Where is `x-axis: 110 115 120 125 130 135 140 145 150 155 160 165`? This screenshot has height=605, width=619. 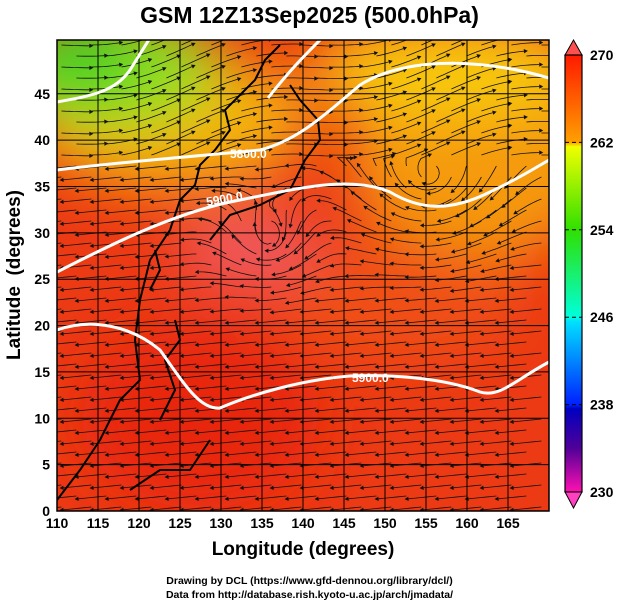
x-axis: 110 115 120 125 130 135 140 145 150 155 160 165 is located at coordinates (283, 523).